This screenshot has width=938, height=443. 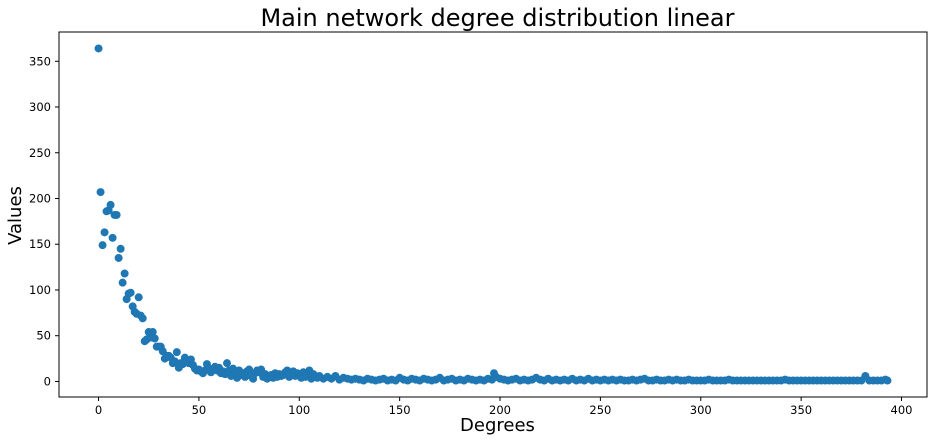 I want to click on y-tick-label: 200, so click(x=40, y=198).